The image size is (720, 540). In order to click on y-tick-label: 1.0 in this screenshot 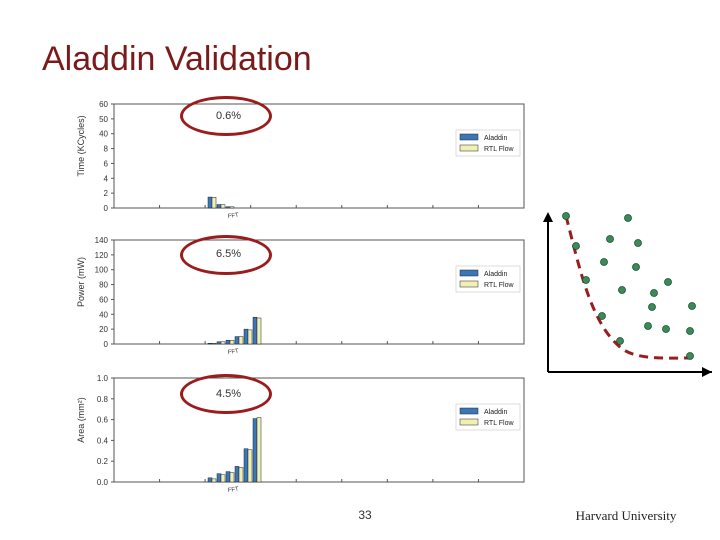, I will do `click(103, 378)`.